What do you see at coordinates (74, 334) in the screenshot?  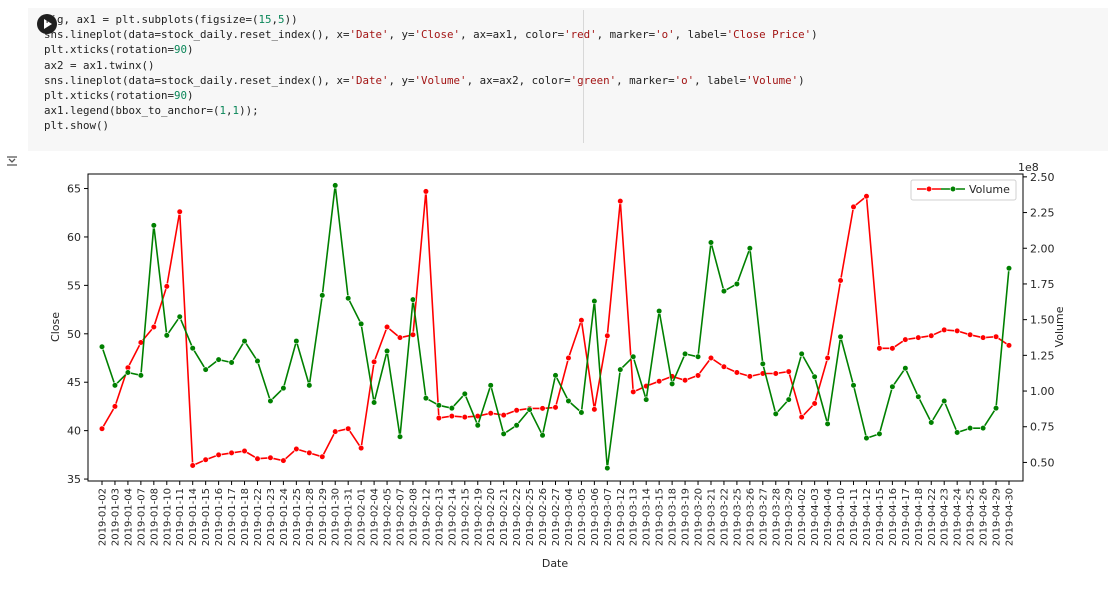 I see `y-tick-label: 50` at bounding box center [74, 334].